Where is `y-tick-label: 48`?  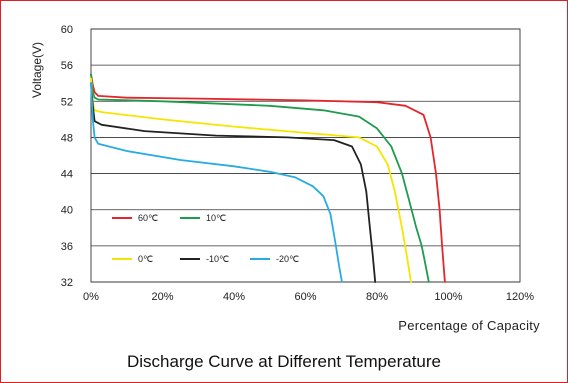 y-tick-label: 48 is located at coordinates (67, 138).